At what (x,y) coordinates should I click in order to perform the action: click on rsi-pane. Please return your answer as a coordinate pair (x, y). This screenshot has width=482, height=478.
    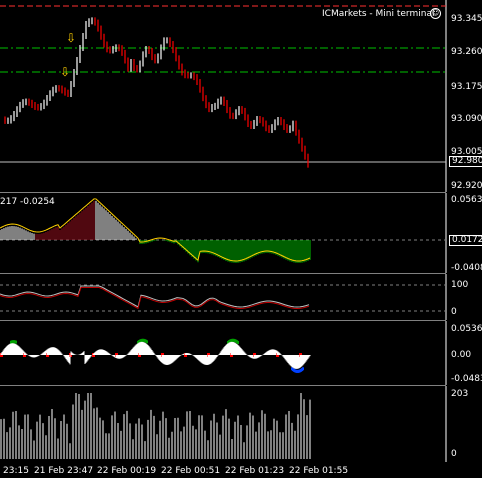
    Looking at the image, I should click on (241, 297).